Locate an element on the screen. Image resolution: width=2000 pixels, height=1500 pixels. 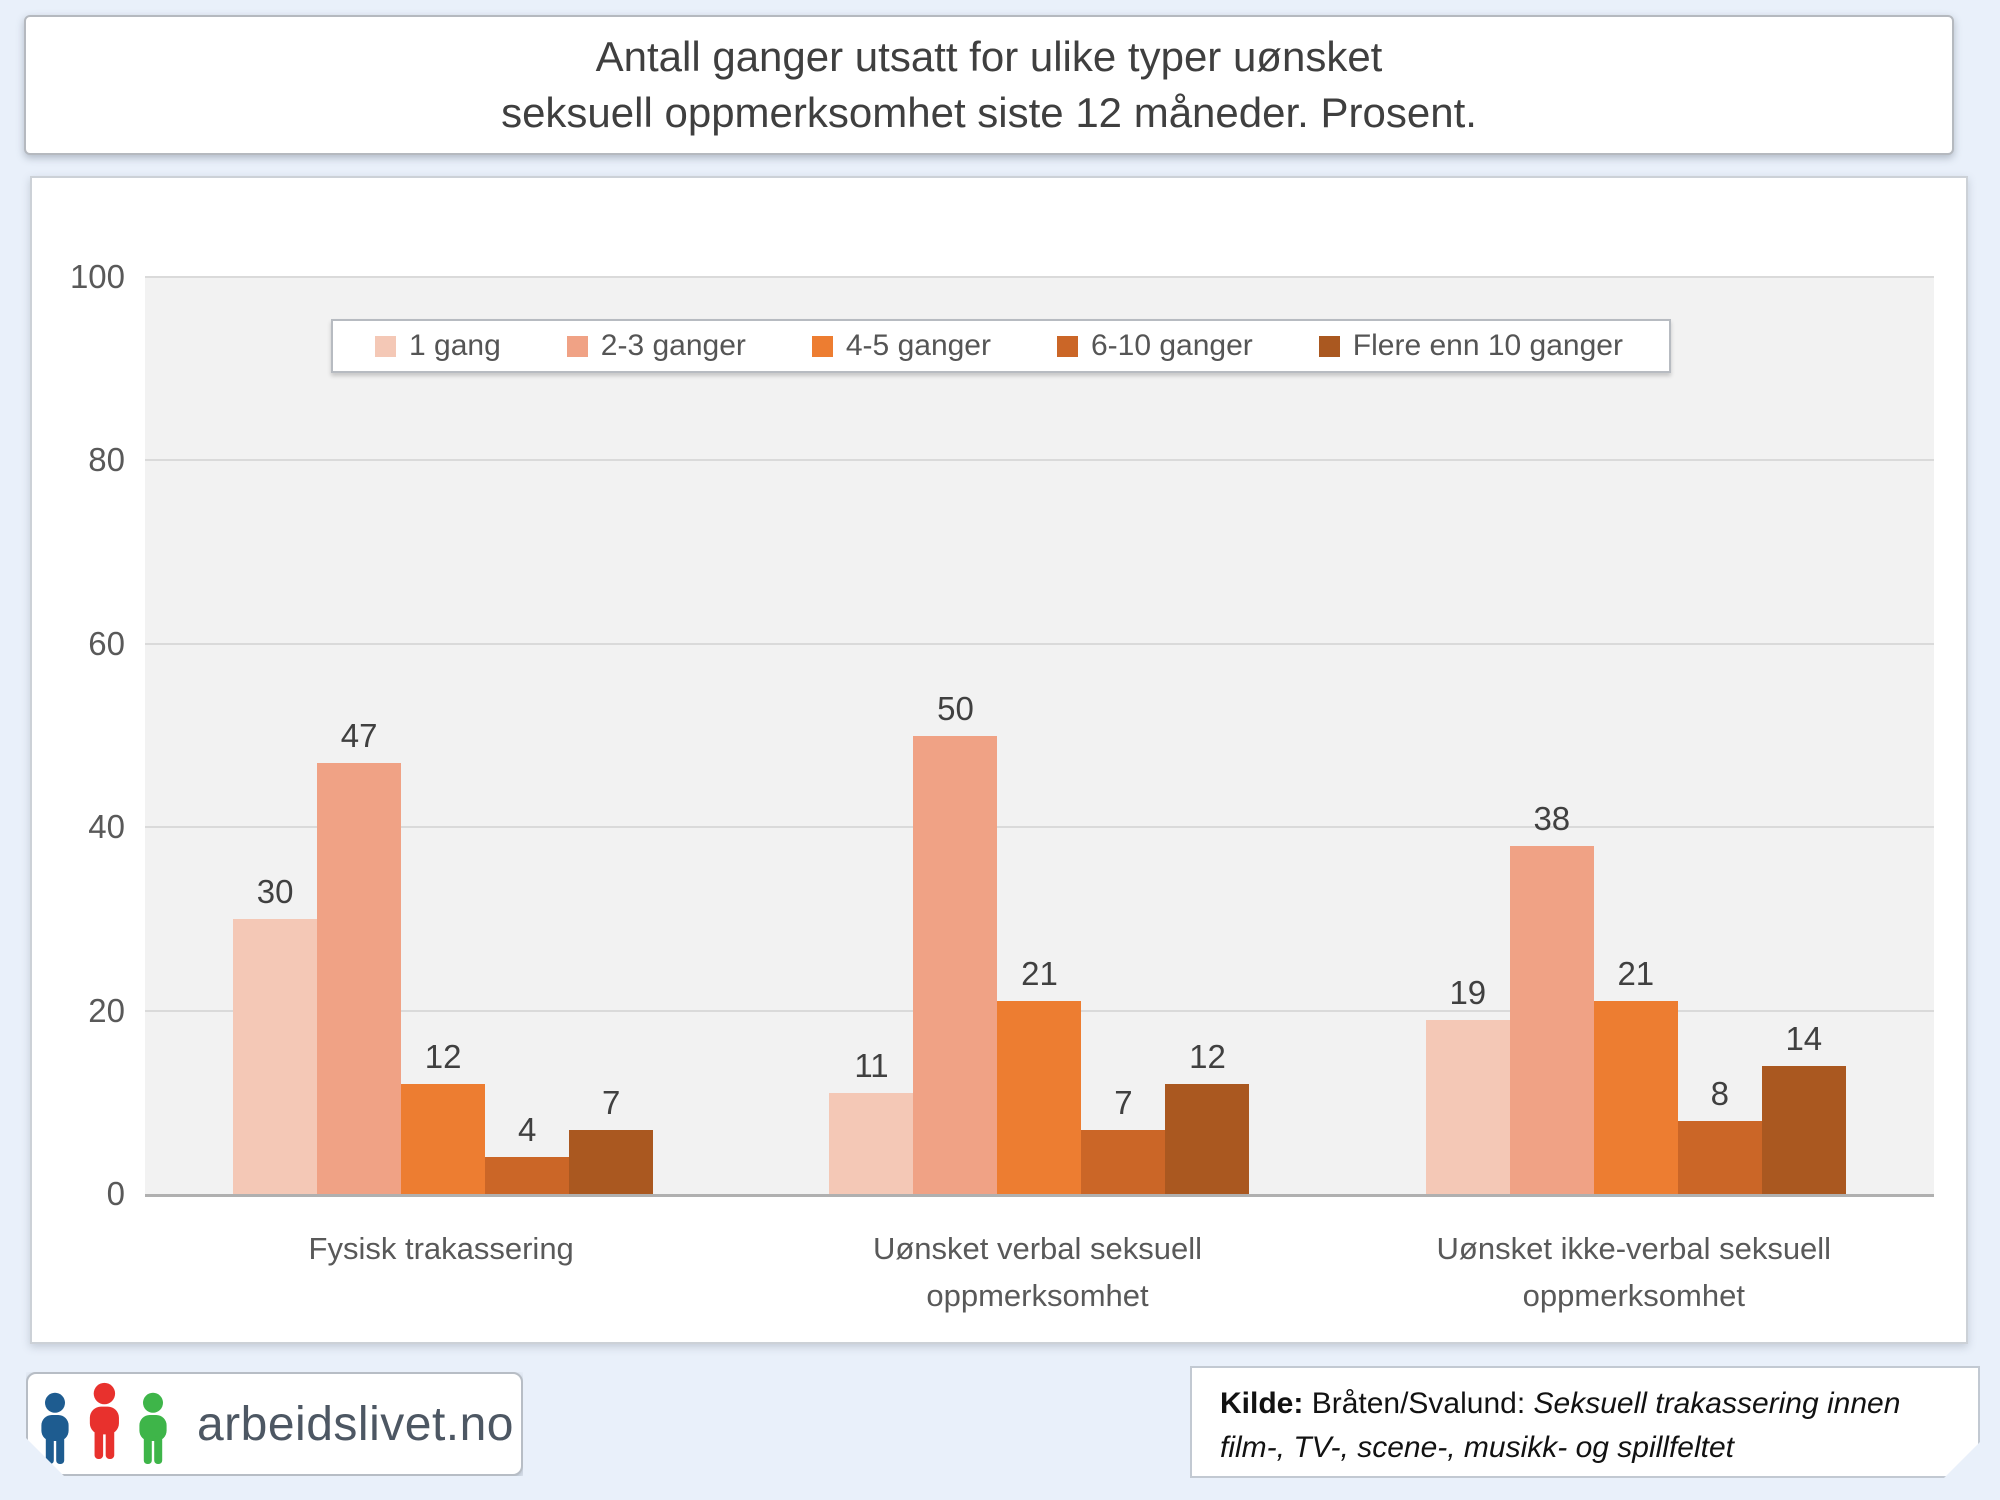
legend-label: 6-10 ganger is located at coordinates (1171, 345).